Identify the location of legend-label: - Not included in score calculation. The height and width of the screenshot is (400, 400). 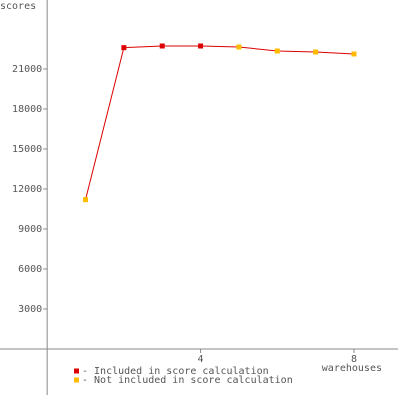
(187, 380).